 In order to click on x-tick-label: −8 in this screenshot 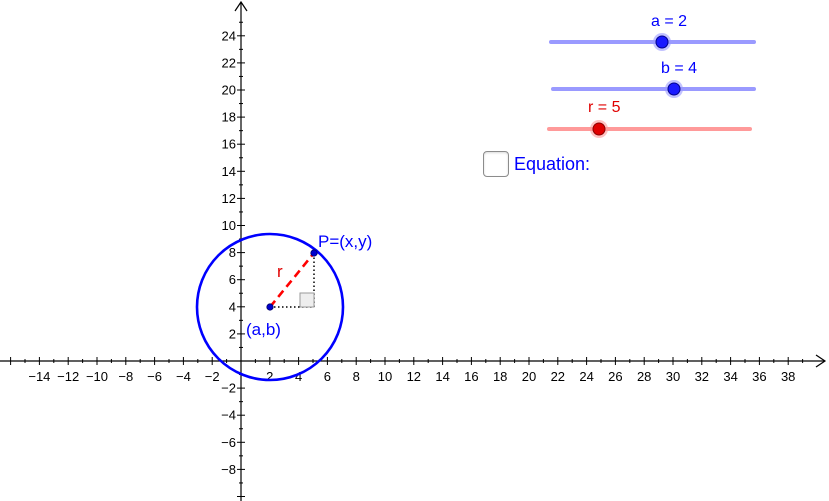, I will do `click(125, 376)`.